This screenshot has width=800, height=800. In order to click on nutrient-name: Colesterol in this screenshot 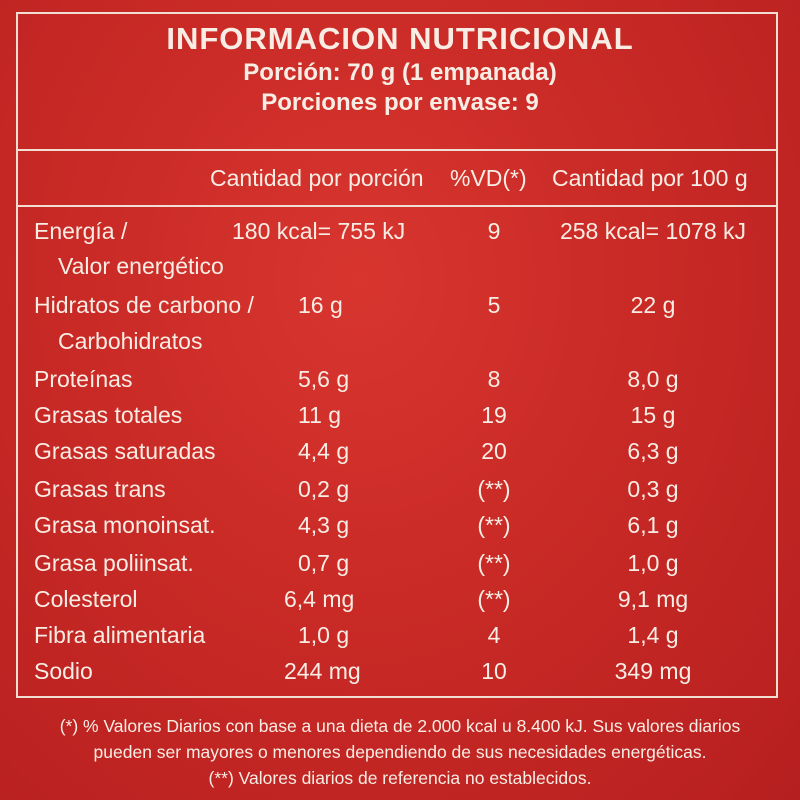, I will do `click(86, 599)`.